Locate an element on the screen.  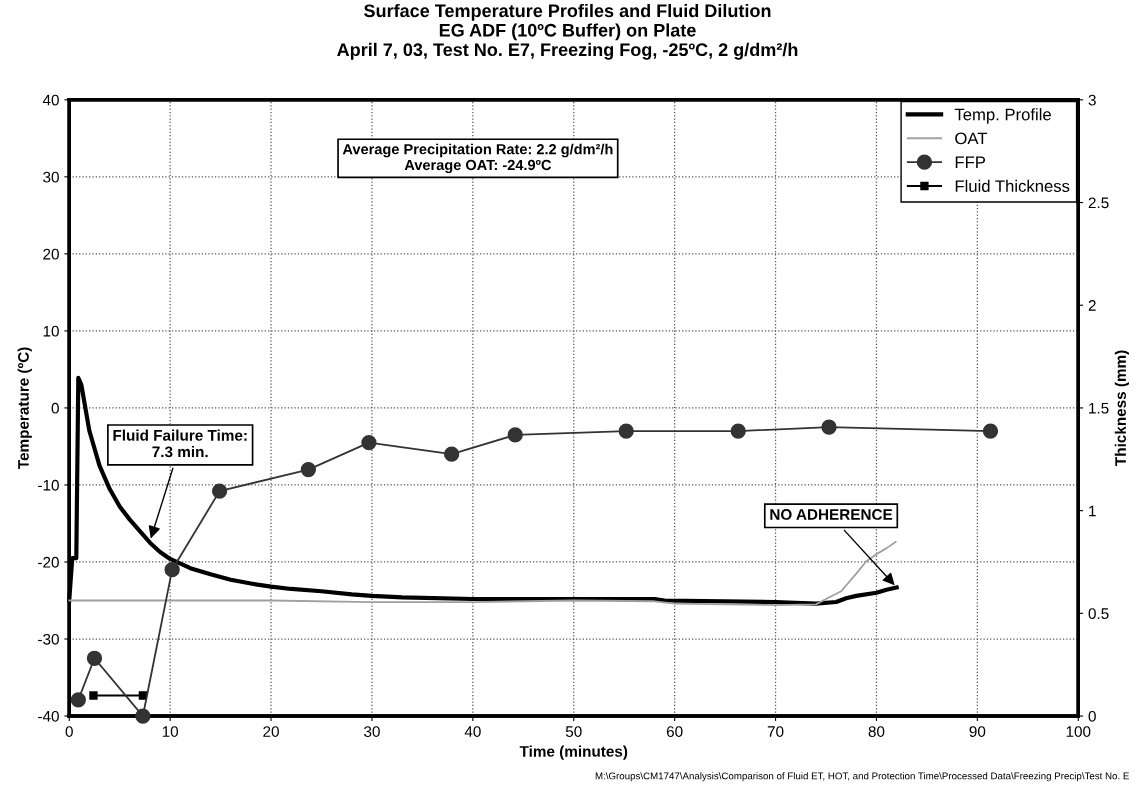
x-tick-label: 100 is located at coordinates (1078, 731).